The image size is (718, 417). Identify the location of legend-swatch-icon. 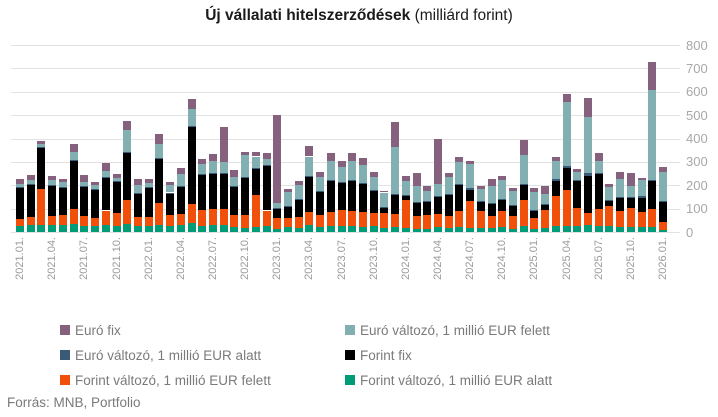
(350, 355).